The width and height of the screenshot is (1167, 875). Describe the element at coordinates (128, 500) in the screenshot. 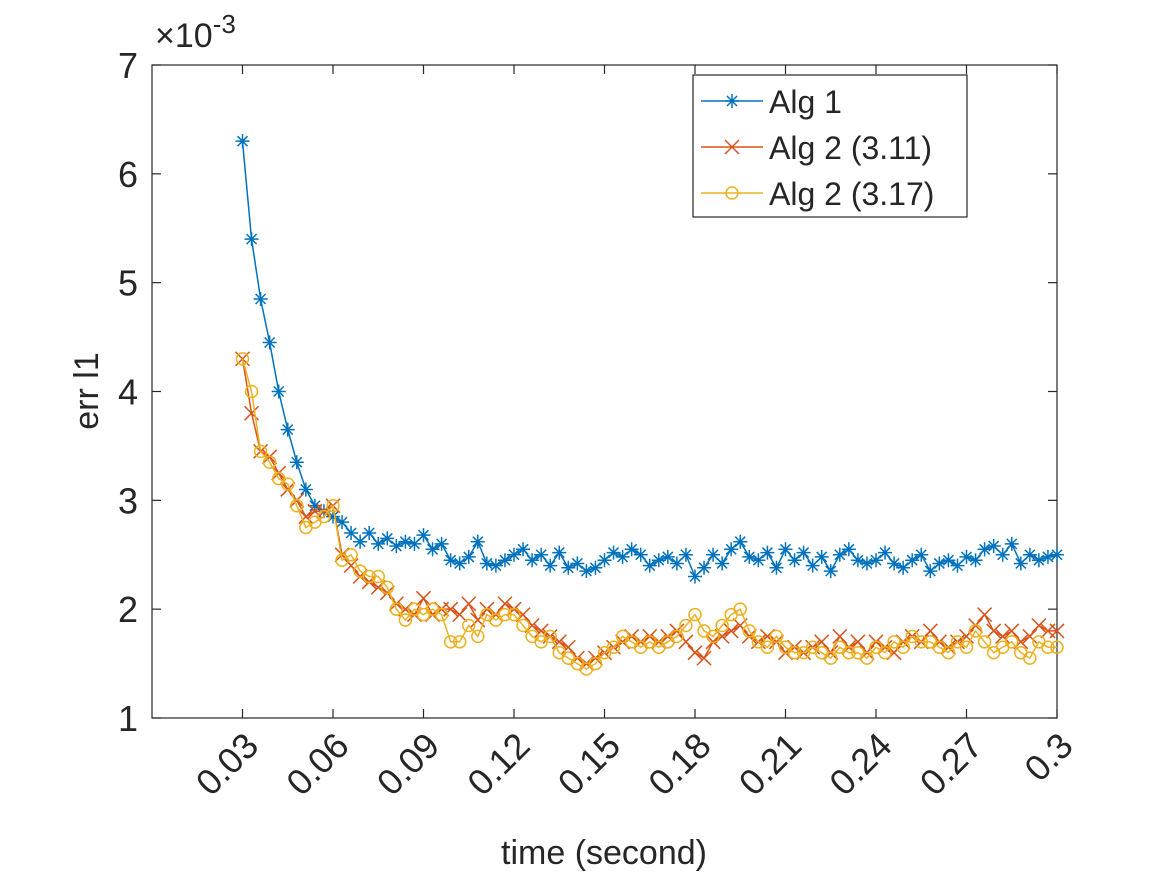

I see `y-tick-label: 3` at that location.